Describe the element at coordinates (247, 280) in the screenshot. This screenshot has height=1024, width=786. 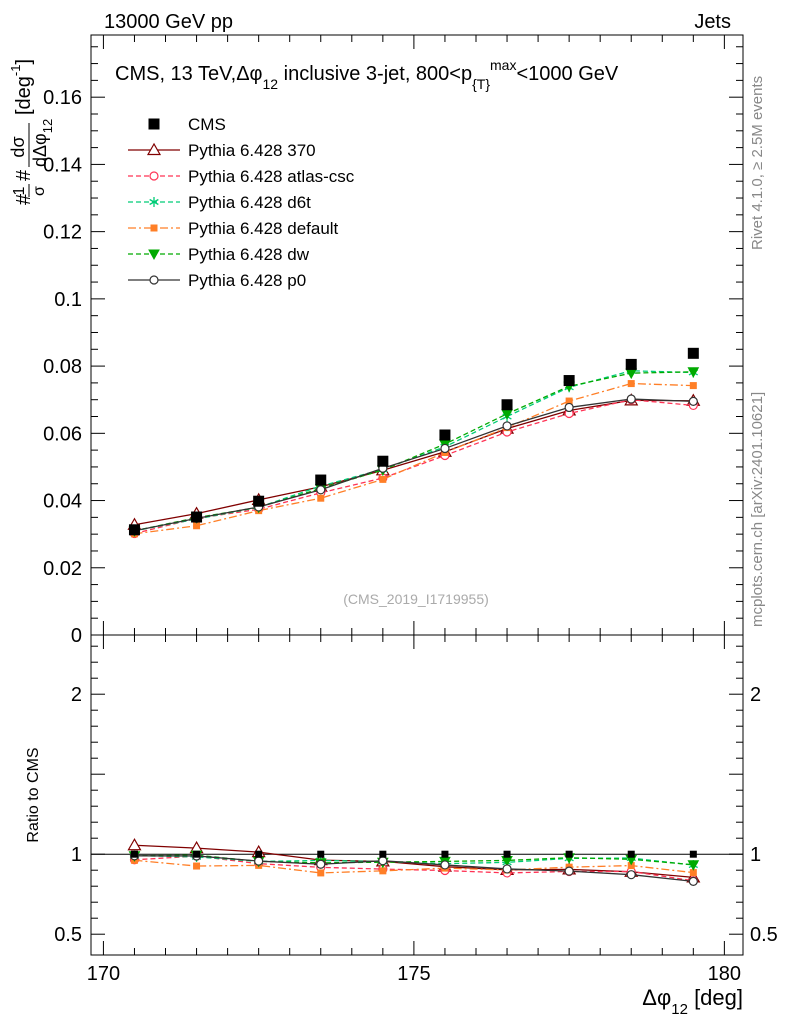
I see `legend-label: Pythia 6.428 p0` at that location.